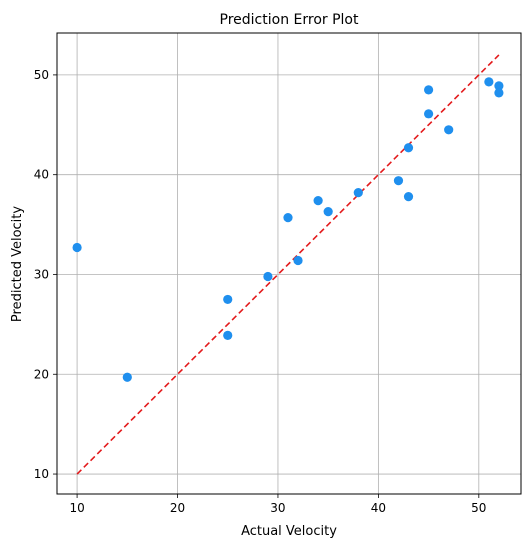  I want to click on y-axis-ticks: 10 20 30 40 50, so click(45, 274).